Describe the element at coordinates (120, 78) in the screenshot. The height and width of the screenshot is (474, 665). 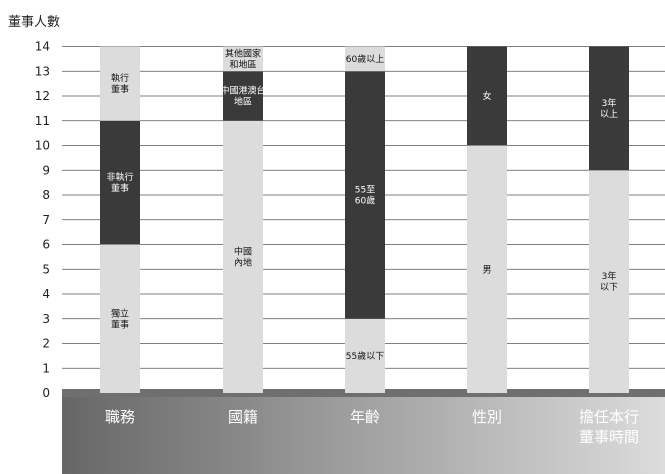
I see `segment-label: 執行` at that location.